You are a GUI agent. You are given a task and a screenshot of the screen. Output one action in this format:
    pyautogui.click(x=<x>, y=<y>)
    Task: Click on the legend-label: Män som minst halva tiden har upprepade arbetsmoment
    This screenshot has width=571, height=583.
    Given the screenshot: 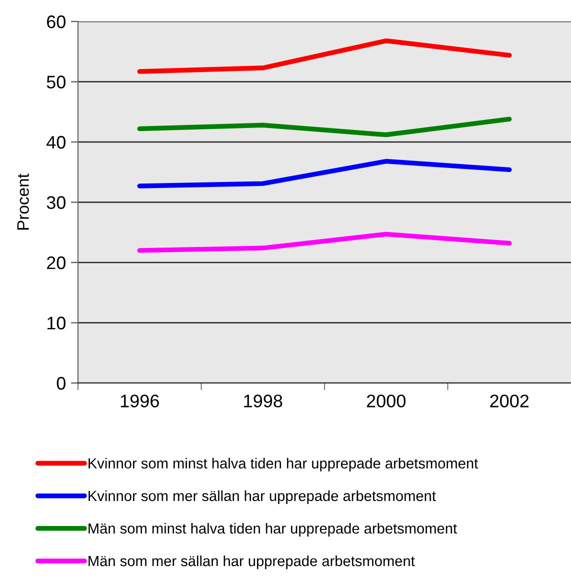 What is the action you would take?
    pyautogui.click(x=272, y=529)
    